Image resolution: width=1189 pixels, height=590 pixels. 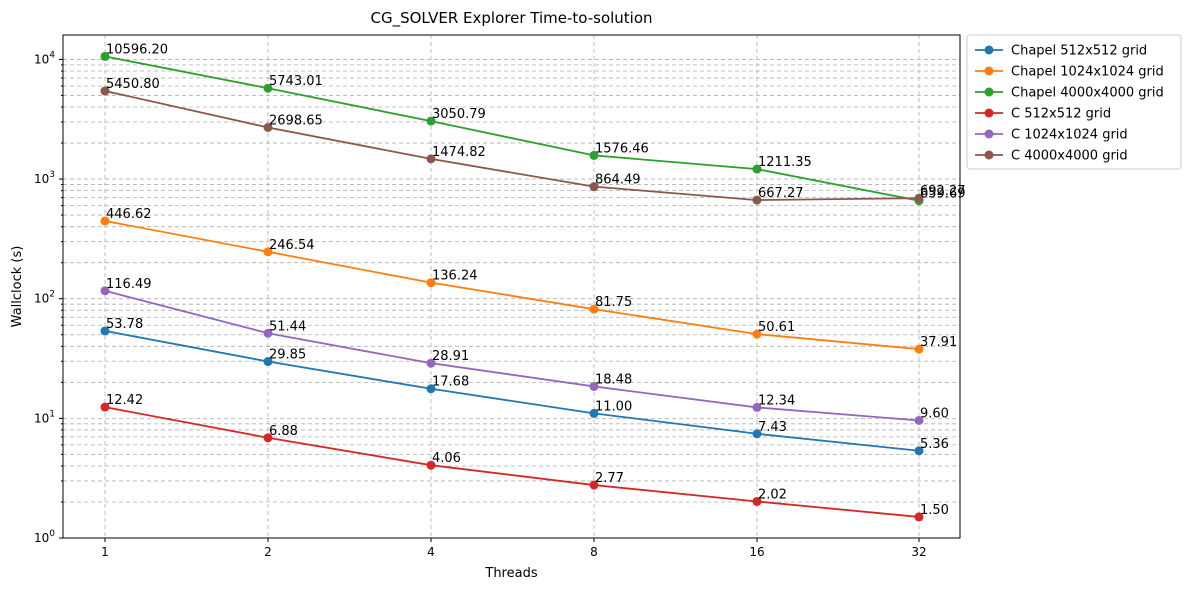 I want to click on data-label: 12.42, so click(x=124, y=400).